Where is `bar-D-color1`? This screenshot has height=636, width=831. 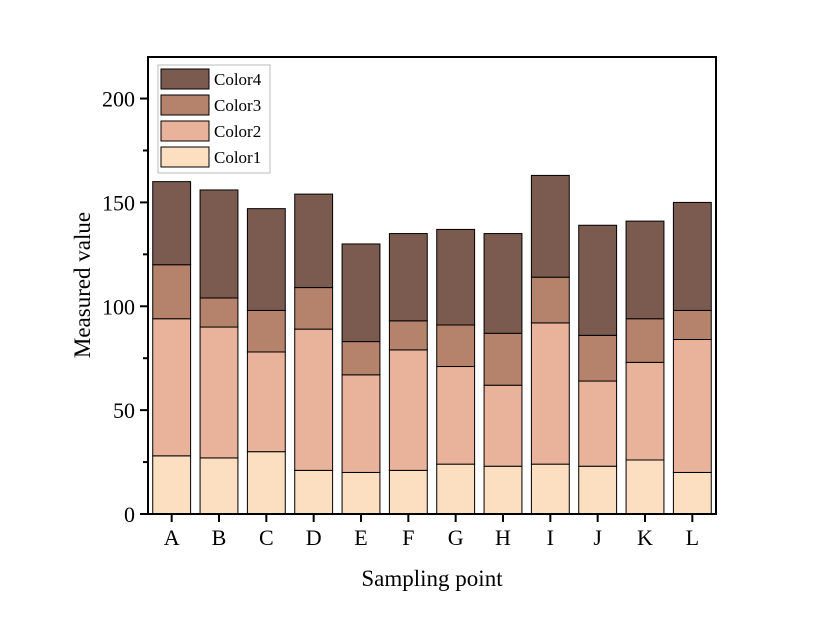 bar-D-color1 is located at coordinates (314, 492).